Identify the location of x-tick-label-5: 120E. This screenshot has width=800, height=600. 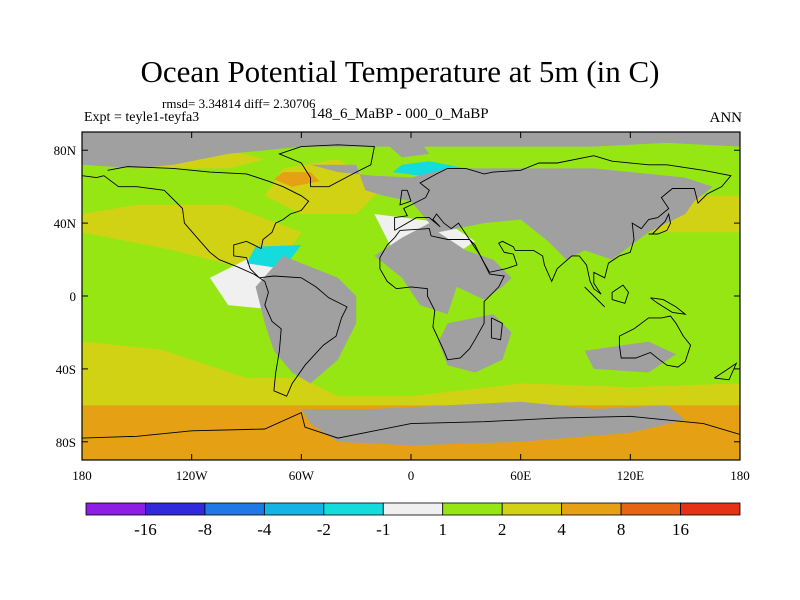
(631, 475).